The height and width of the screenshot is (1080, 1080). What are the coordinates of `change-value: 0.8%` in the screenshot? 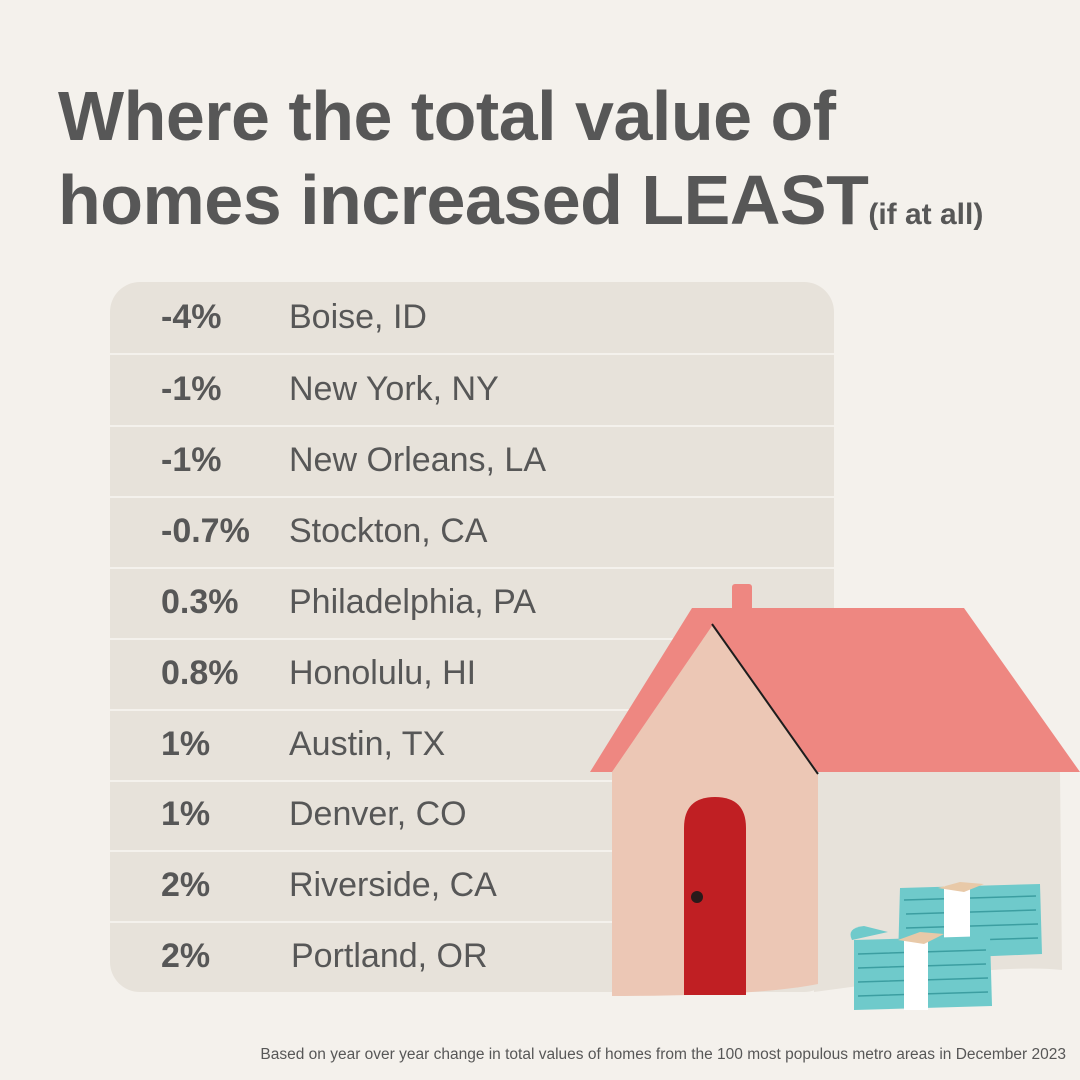 It's located at (200, 673).